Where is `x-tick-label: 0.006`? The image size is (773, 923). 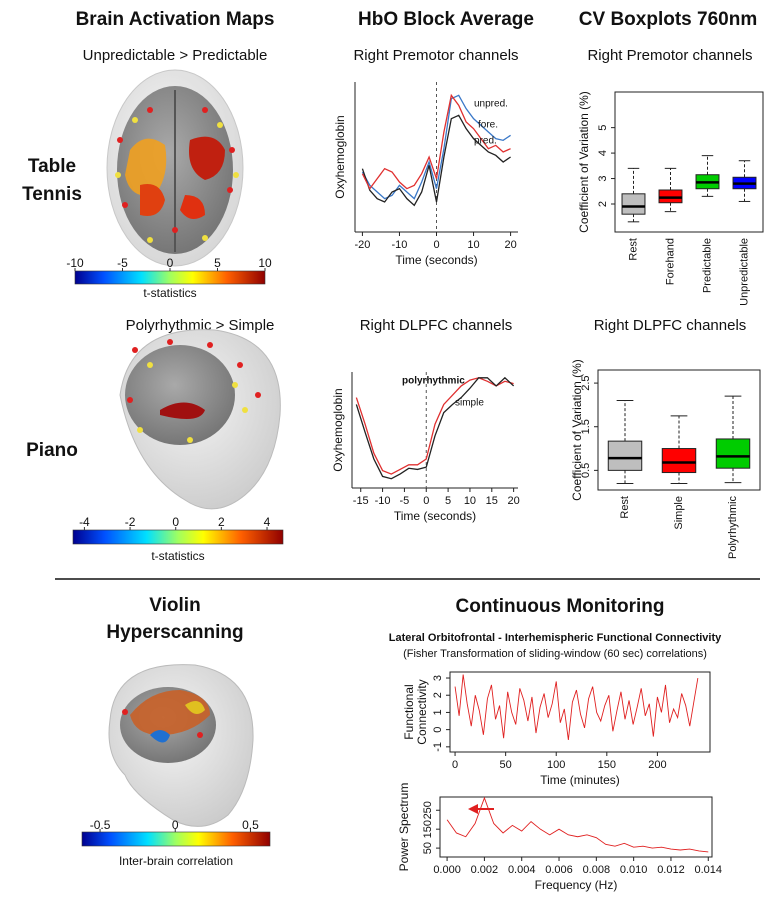
x-tick-label: 0.006 is located at coordinates (559, 870).